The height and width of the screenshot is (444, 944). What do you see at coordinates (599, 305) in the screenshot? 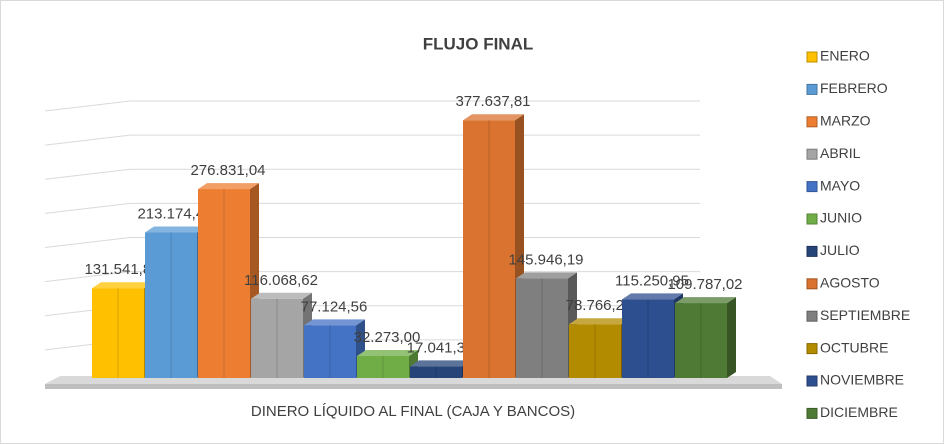
I see `data-label: 78.766,22` at bounding box center [599, 305].